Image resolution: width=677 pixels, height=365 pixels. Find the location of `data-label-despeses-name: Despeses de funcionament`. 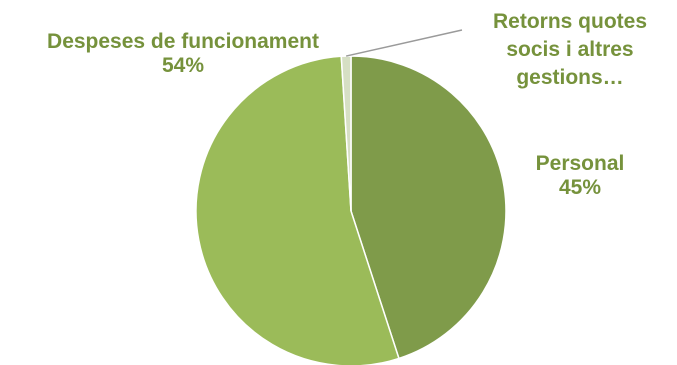

data-label-despeses-name: Despeses de funcionament is located at coordinates (183, 41).